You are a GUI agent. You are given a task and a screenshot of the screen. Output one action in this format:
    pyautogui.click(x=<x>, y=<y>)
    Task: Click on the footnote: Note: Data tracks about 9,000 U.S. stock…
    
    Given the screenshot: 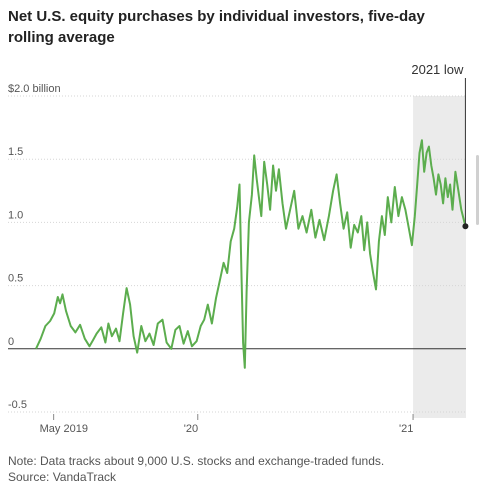 What is the action you would take?
    pyautogui.click(x=196, y=469)
    